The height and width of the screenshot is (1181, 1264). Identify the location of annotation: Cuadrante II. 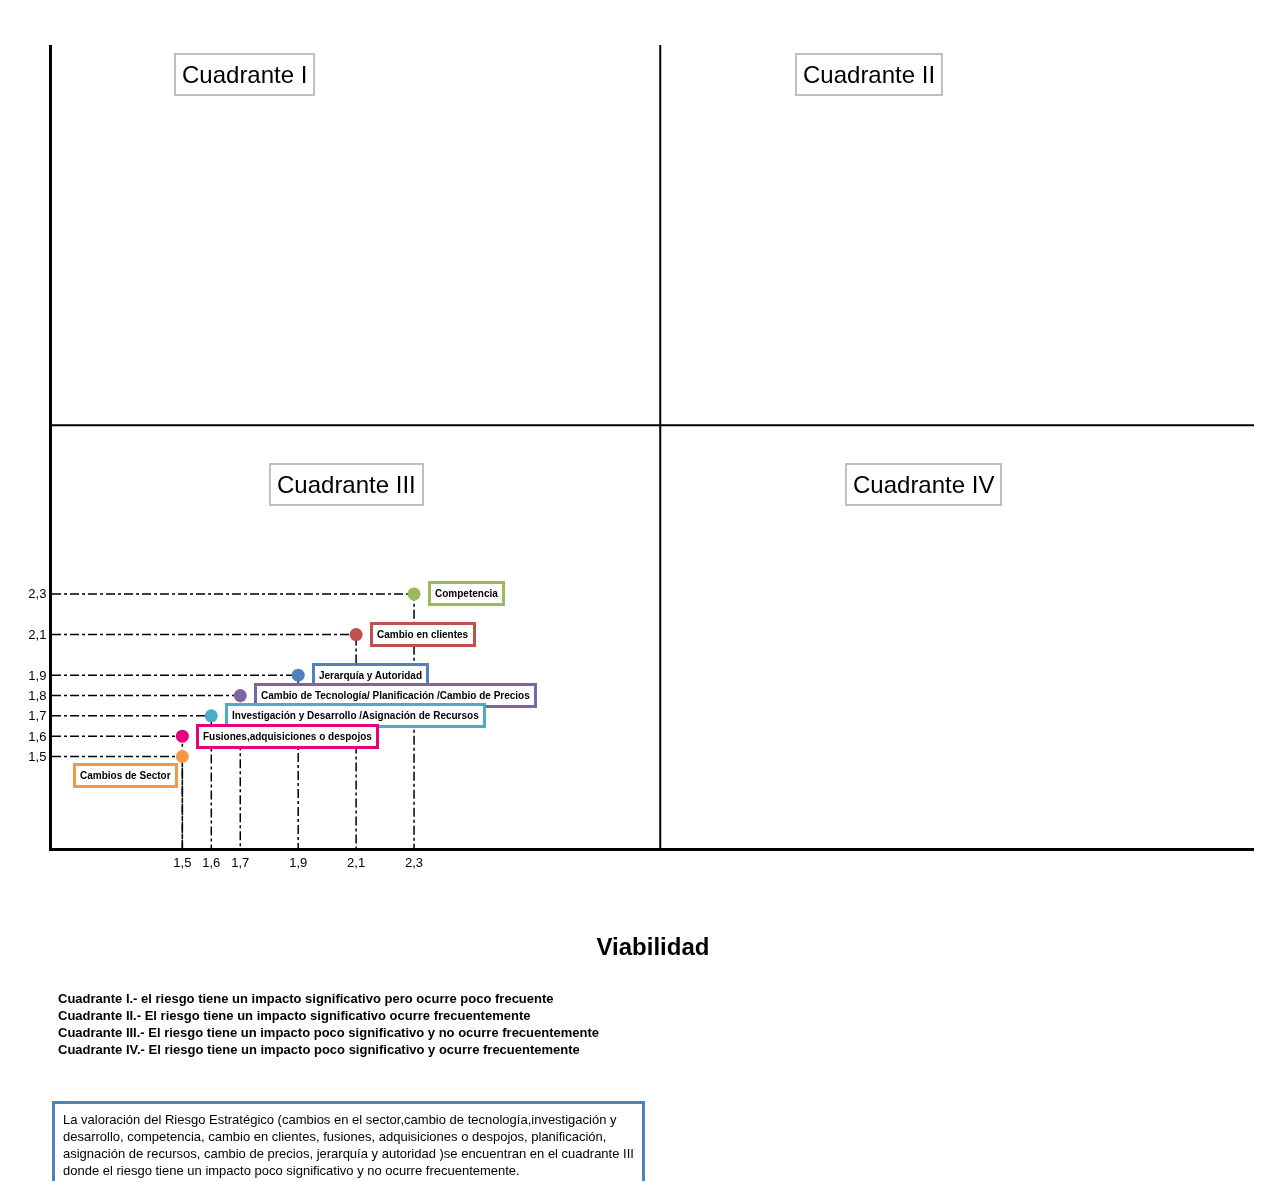
(869, 74).